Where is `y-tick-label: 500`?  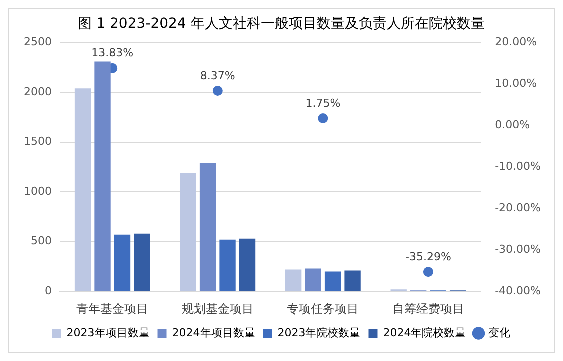
y-tick-label: 500 is located at coordinates (41, 241).